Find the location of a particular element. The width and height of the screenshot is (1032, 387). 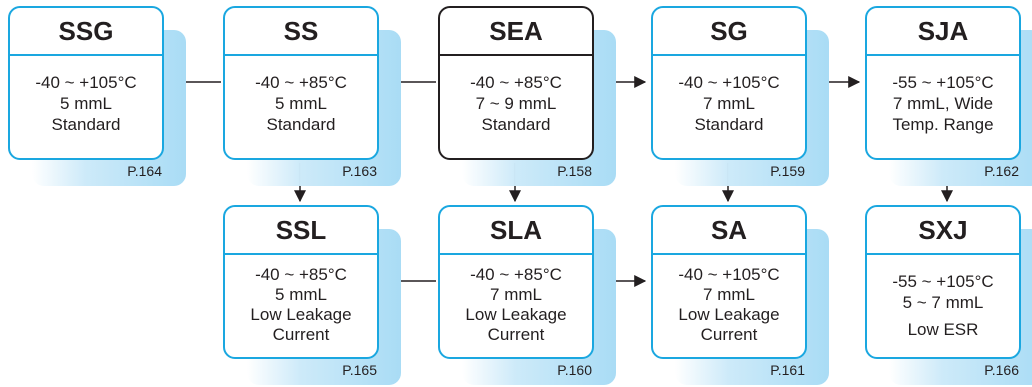

series-box: SJA -55 ~ +105°C 7 mmL, Wide Temp. Range is located at coordinates (943, 83).